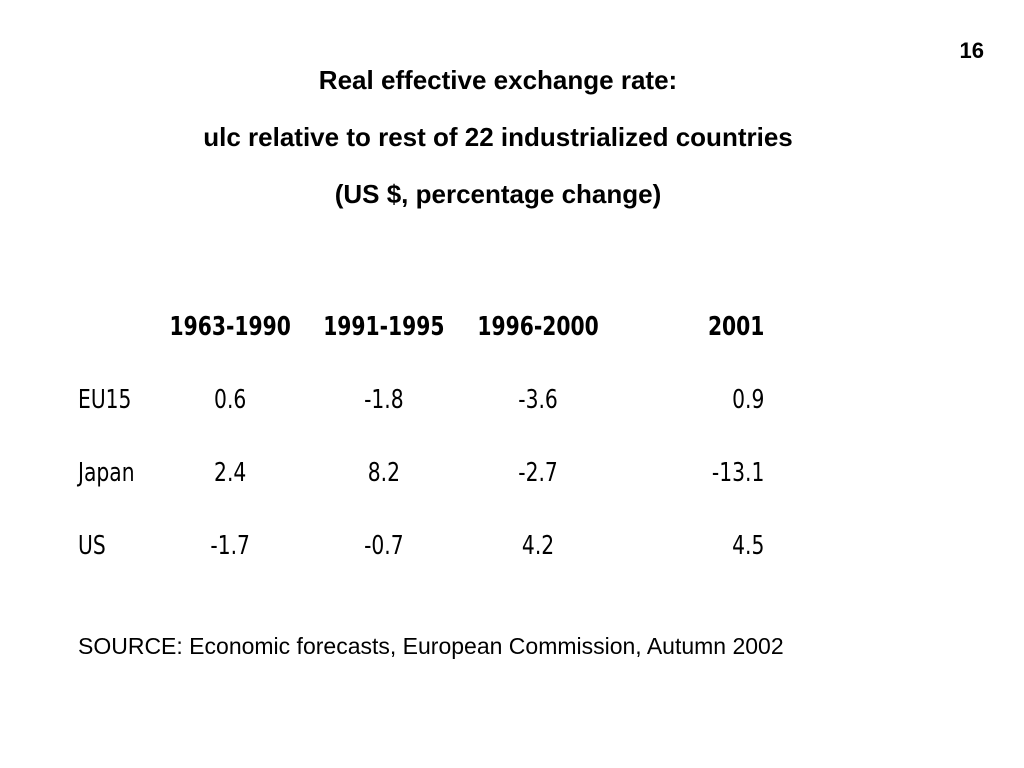 The width and height of the screenshot is (1024, 768). I want to click on row-label-eu15: EU15, so click(105, 399).